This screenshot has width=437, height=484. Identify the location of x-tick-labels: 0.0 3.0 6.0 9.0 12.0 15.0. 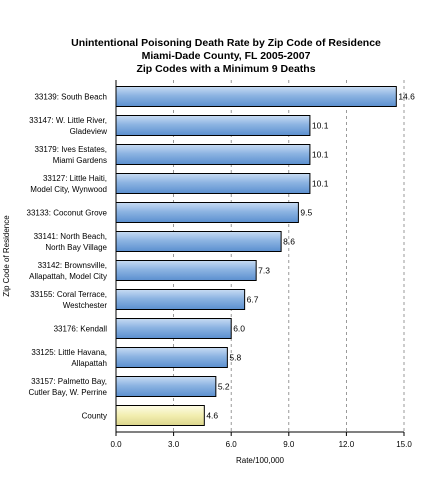
(261, 444).